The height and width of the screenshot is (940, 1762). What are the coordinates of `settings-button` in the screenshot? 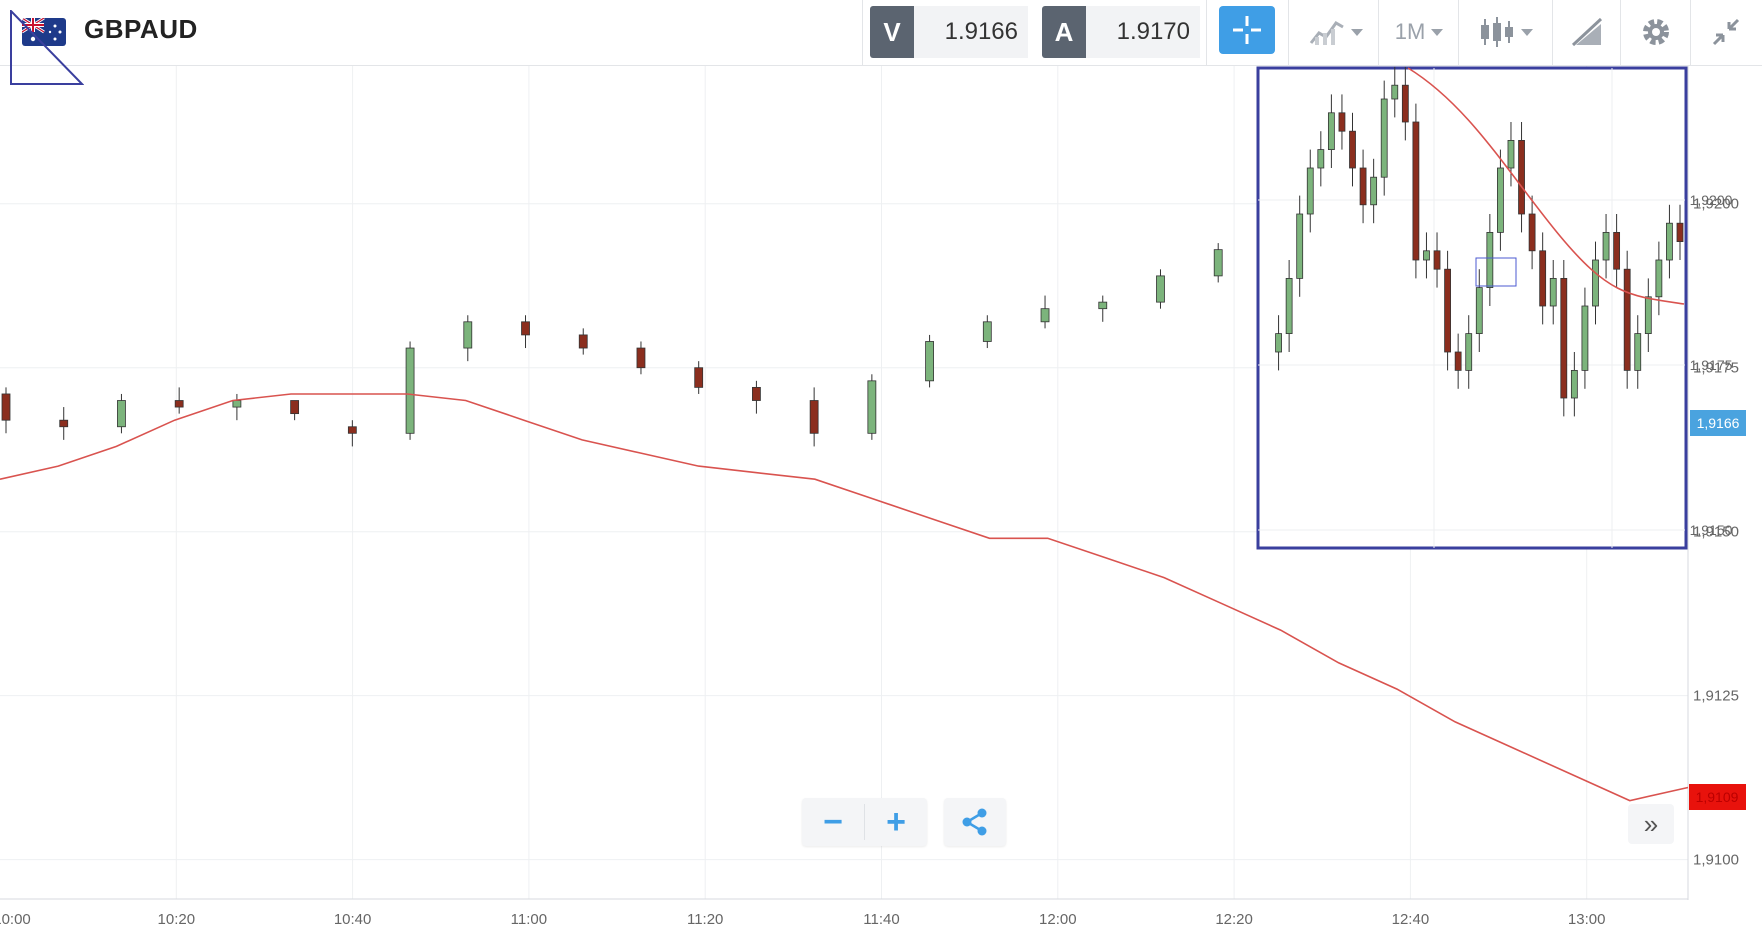 It's located at (1656, 32).